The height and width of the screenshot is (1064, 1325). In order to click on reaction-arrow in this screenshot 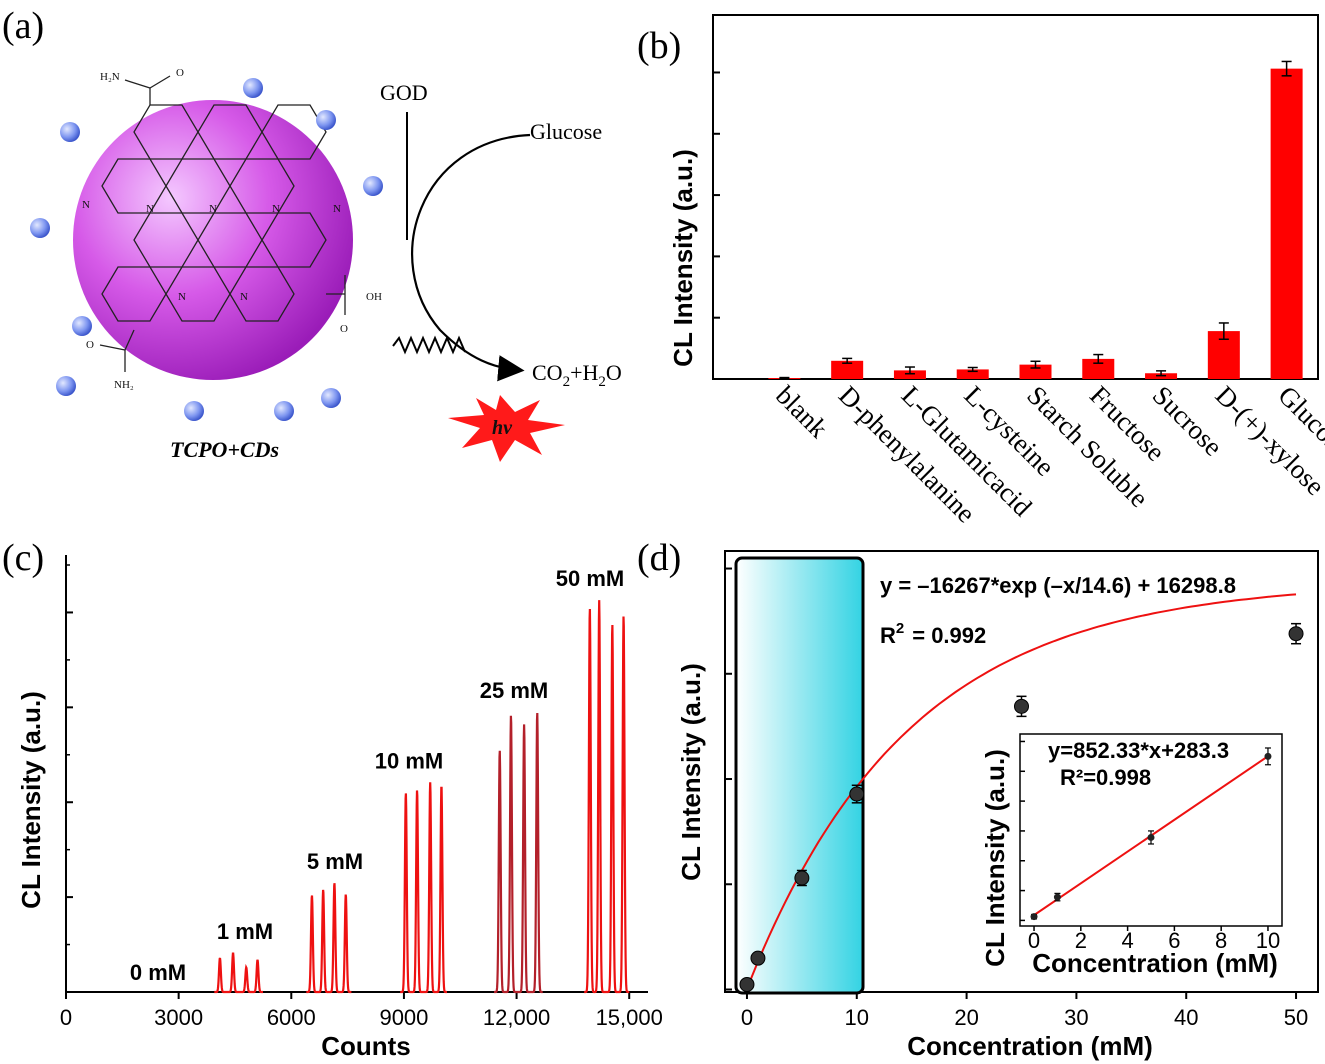, I will do `click(471, 257)`.